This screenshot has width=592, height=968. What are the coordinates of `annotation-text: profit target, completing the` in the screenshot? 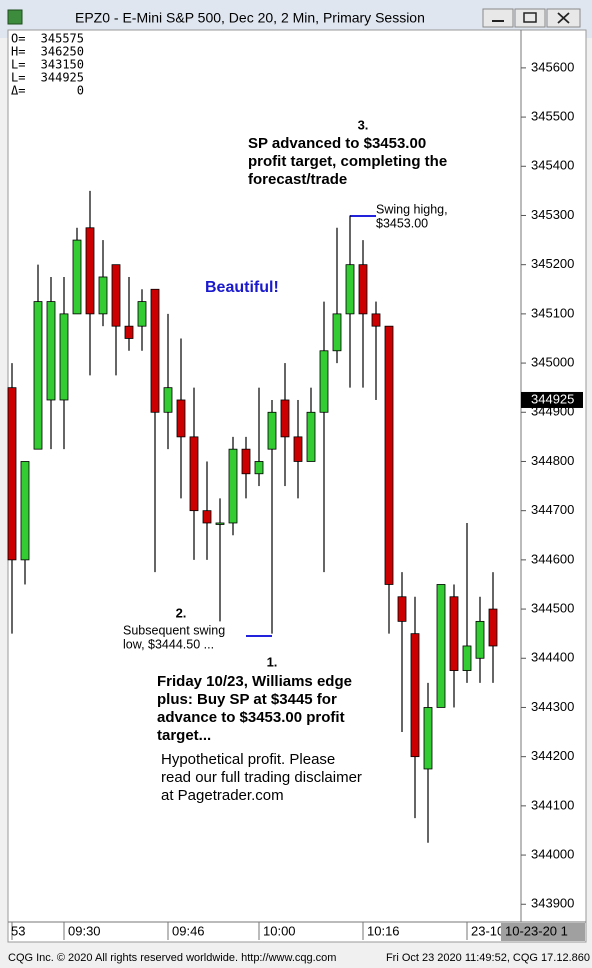 It's located at (347, 161).